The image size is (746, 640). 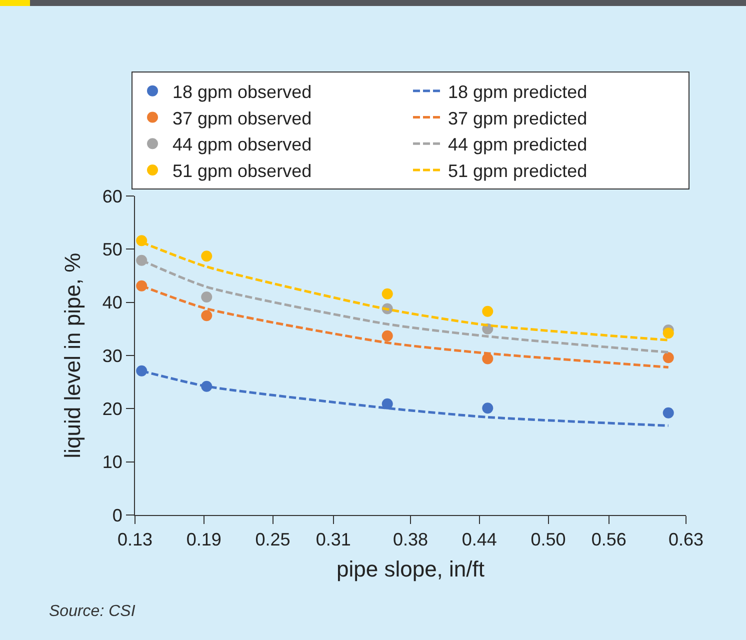 I want to click on y-tick-label: 40, so click(x=112, y=302).